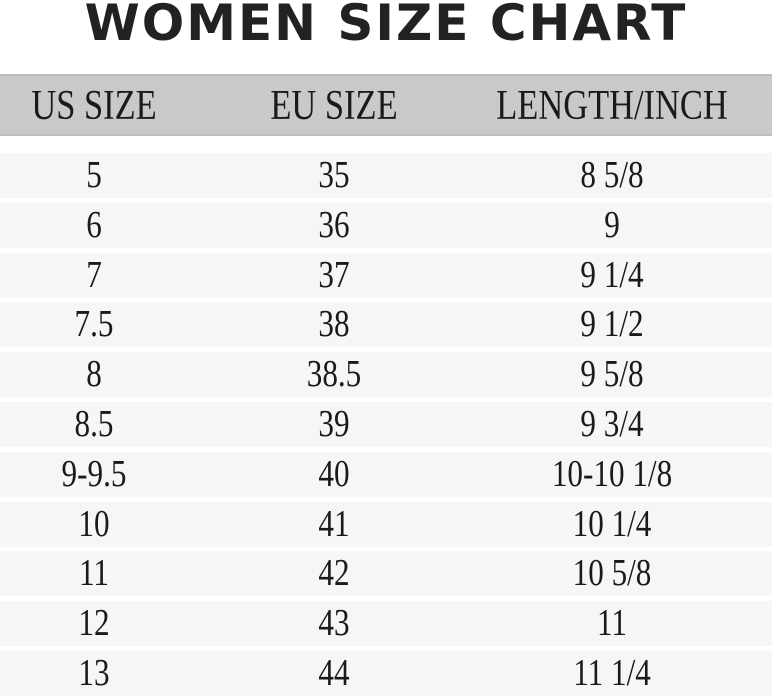 This screenshot has height=696, width=772. Describe the element at coordinates (386, 624) in the screenshot. I see `table-row: 12 43 11` at that location.